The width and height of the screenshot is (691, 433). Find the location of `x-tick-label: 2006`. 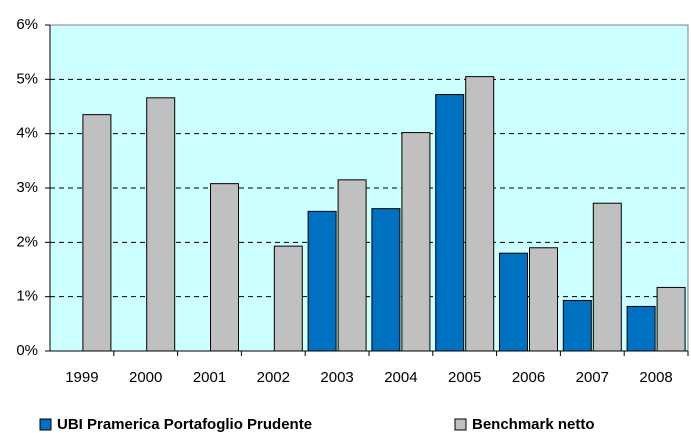

x-tick-label: 2006 is located at coordinates (528, 377).